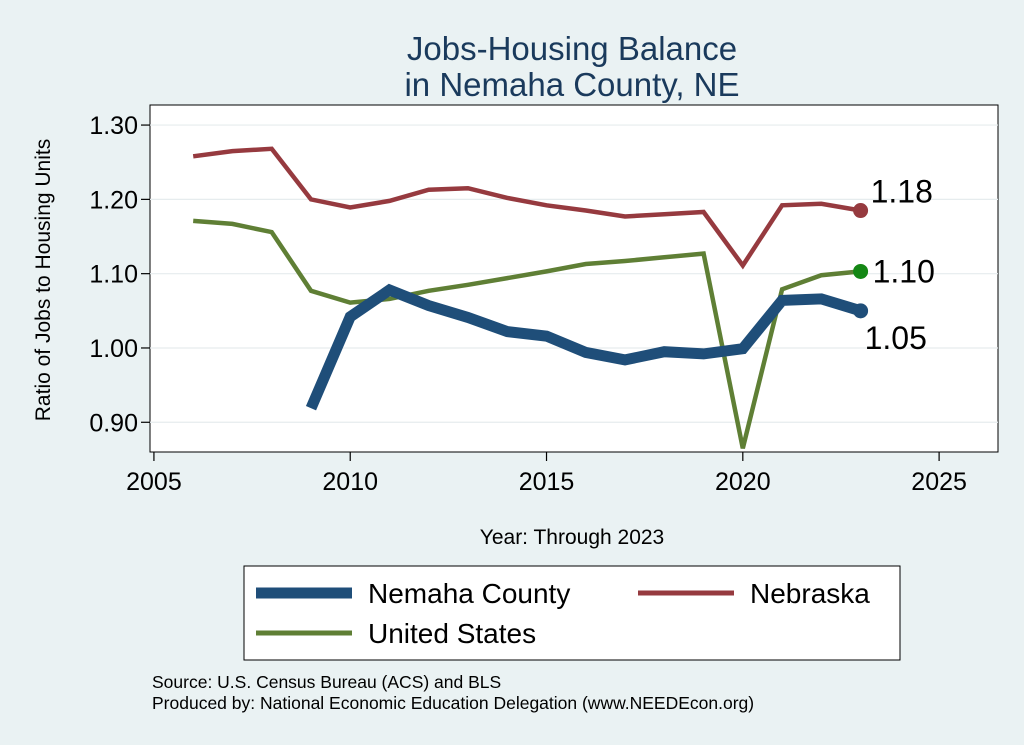  Describe the element at coordinates (113, 423) in the screenshot. I see `y-tick-label: 0.90` at that location.